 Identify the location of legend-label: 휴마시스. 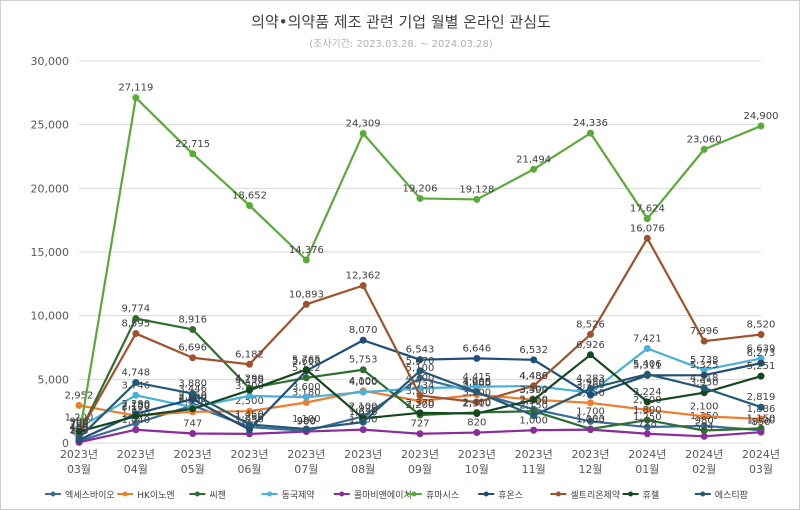
(442, 495).